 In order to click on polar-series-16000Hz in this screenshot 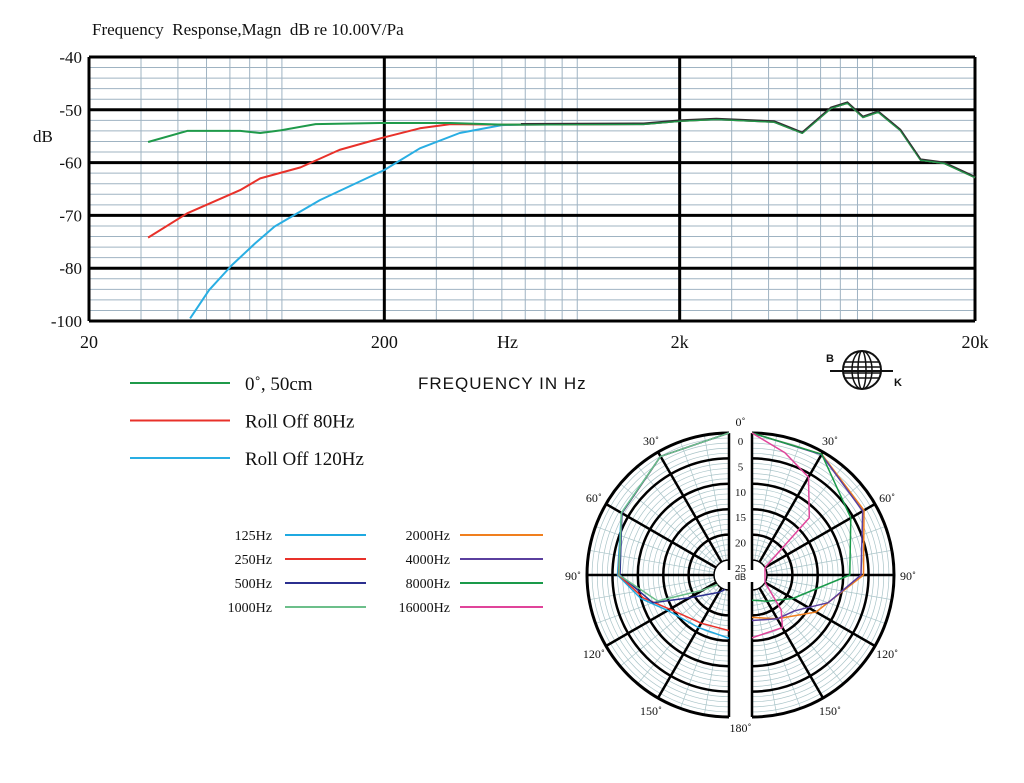, I will do `click(781, 535)`.